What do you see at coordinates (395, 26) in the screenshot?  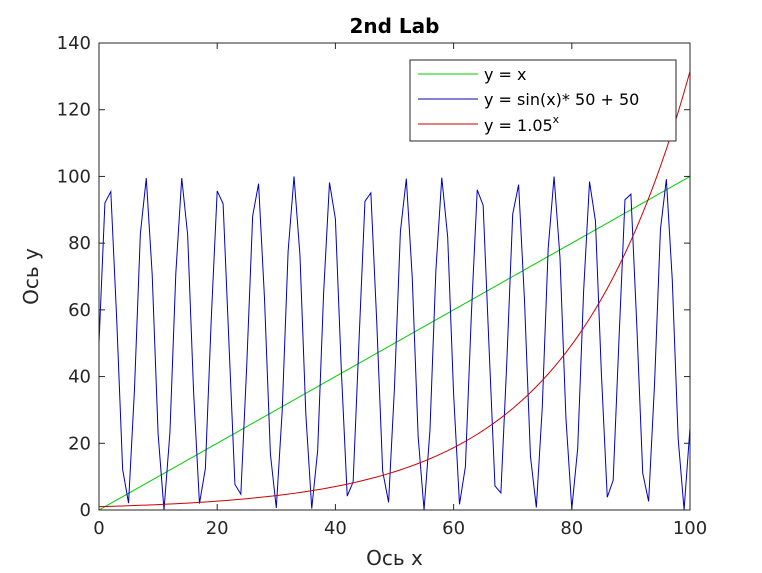 I see `chart-title: 2nd Lab` at bounding box center [395, 26].